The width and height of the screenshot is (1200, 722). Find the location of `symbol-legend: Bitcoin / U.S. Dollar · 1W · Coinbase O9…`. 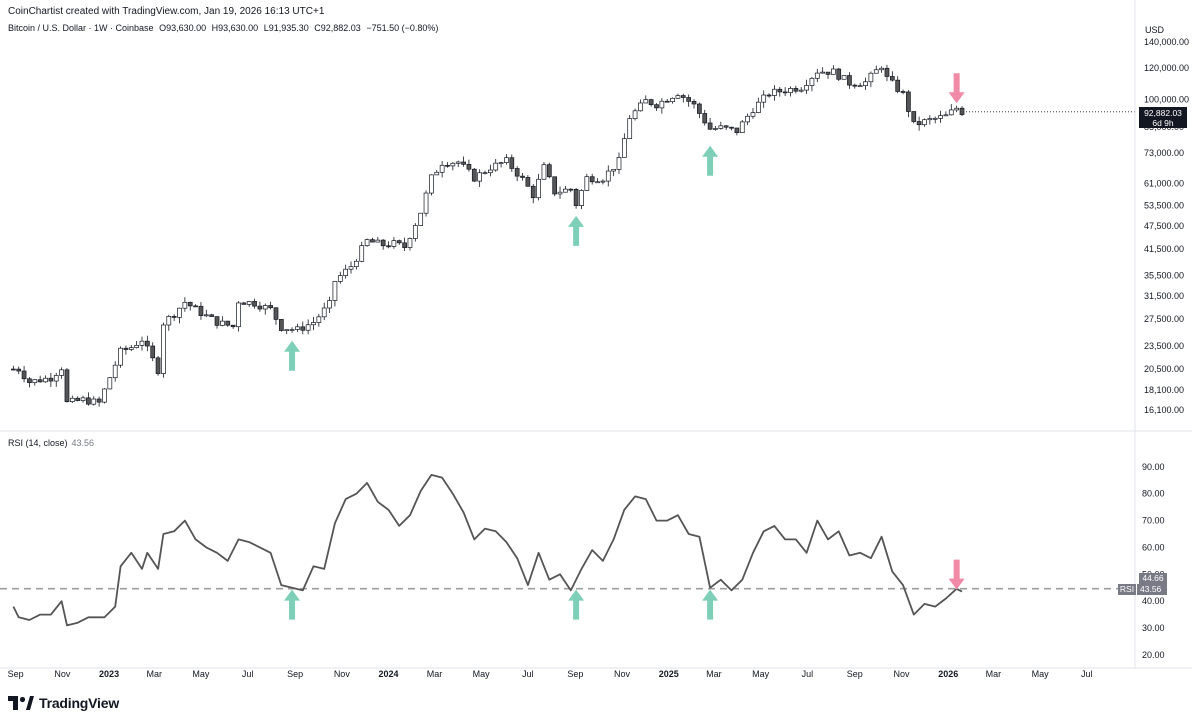

symbol-legend: Bitcoin / U.S. Dollar · 1W · Coinbase O9… is located at coordinates (224, 28).